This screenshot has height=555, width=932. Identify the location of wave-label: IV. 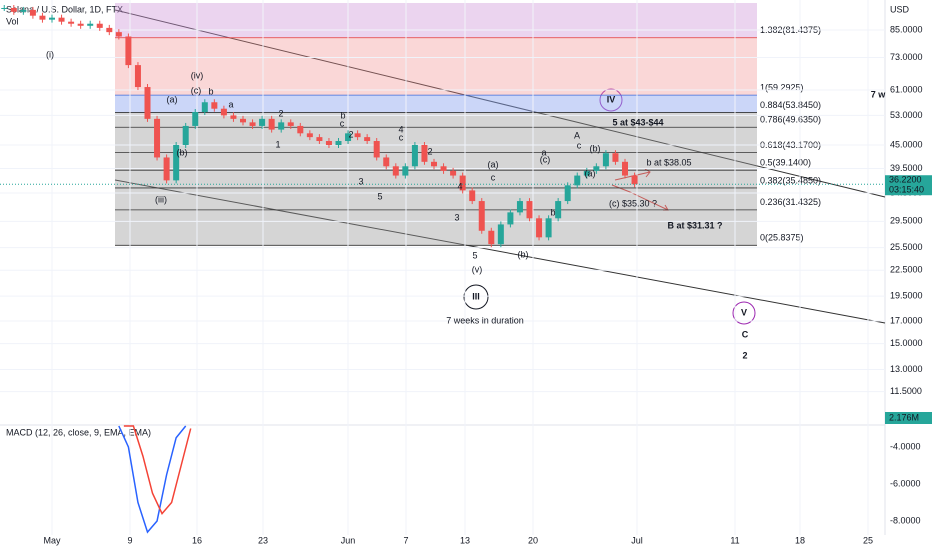
(611, 99).